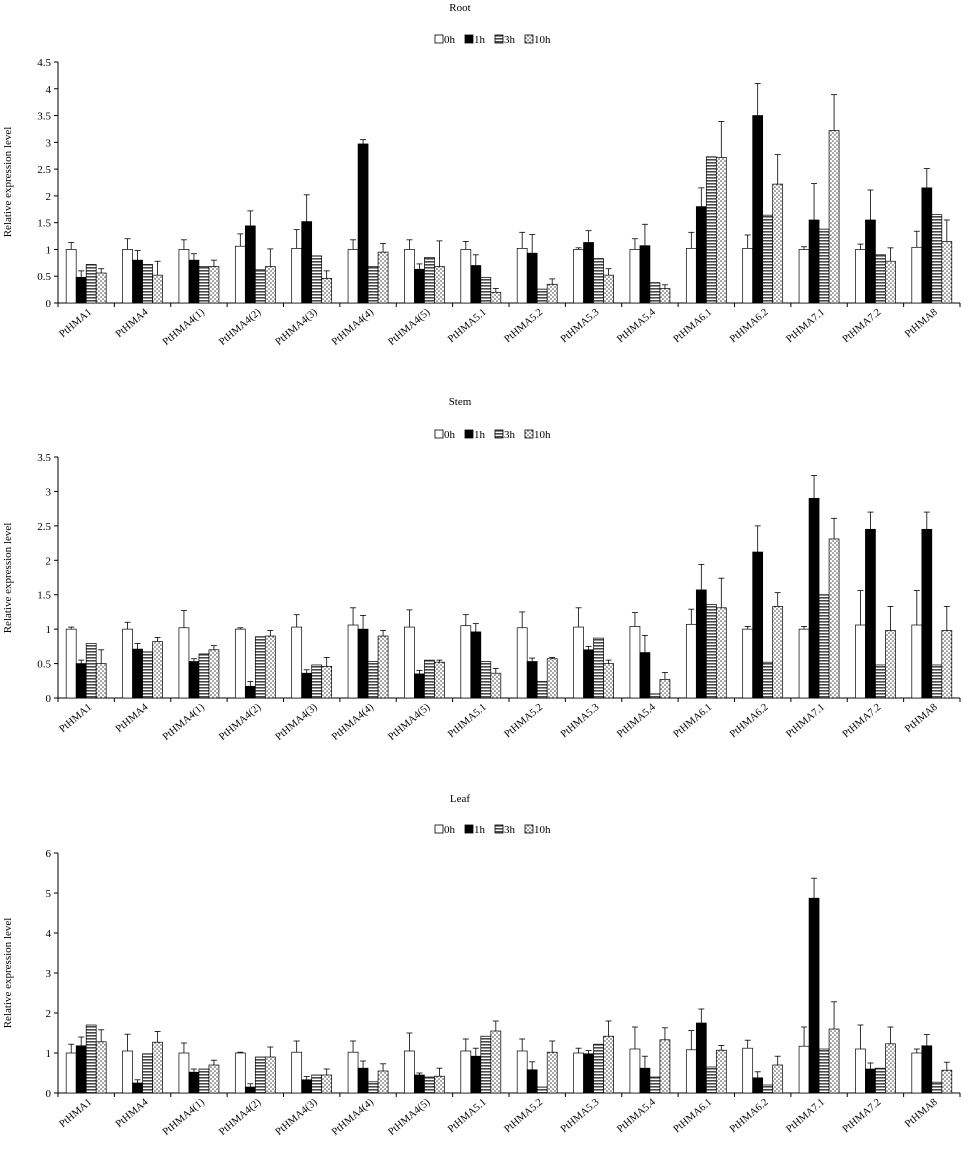 The width and height of the screenshot is (964, 1153). I want to click on bar-0h-PtHMA4(5), so click(409, 276).